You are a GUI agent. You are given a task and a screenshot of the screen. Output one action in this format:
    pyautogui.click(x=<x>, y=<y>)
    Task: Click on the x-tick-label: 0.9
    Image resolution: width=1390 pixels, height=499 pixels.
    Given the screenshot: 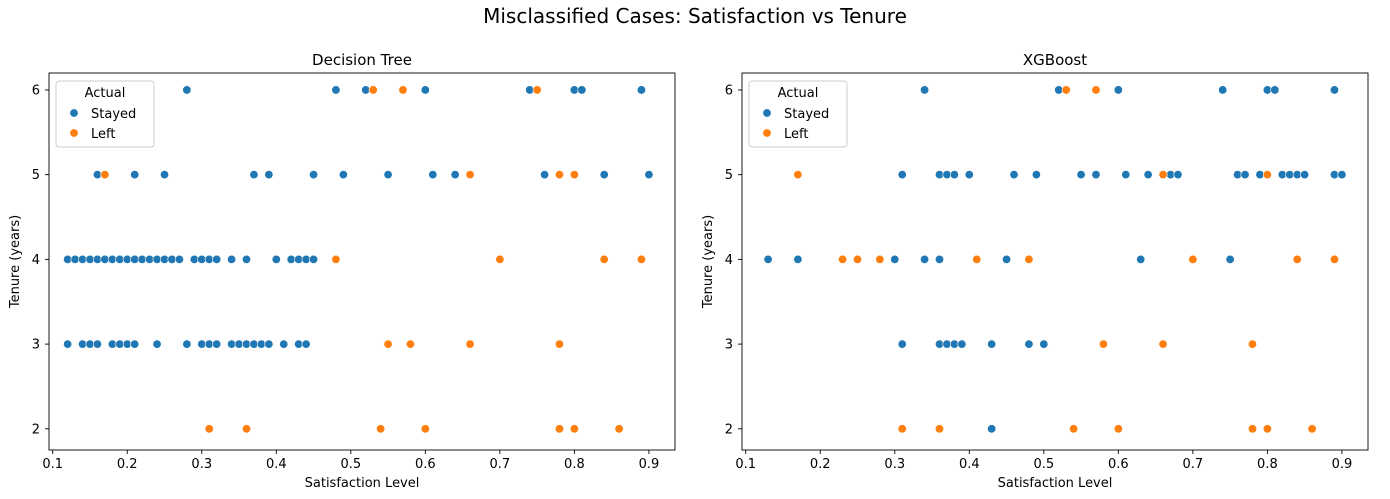 What is the action you would take?
    pyautogui.click(x=1342, y=464)
    